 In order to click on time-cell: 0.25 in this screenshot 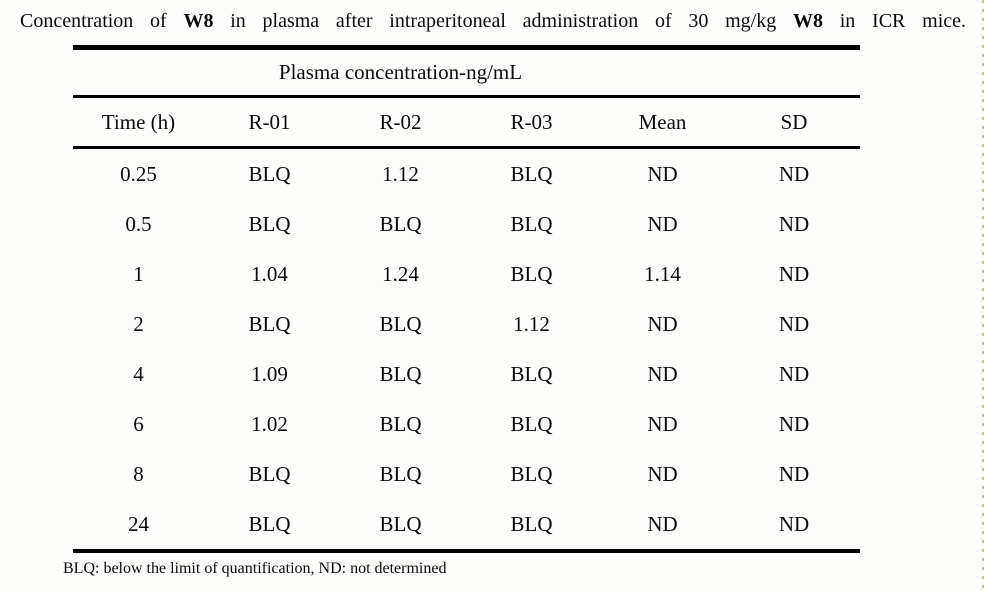, I will do `click(138, 173)`.